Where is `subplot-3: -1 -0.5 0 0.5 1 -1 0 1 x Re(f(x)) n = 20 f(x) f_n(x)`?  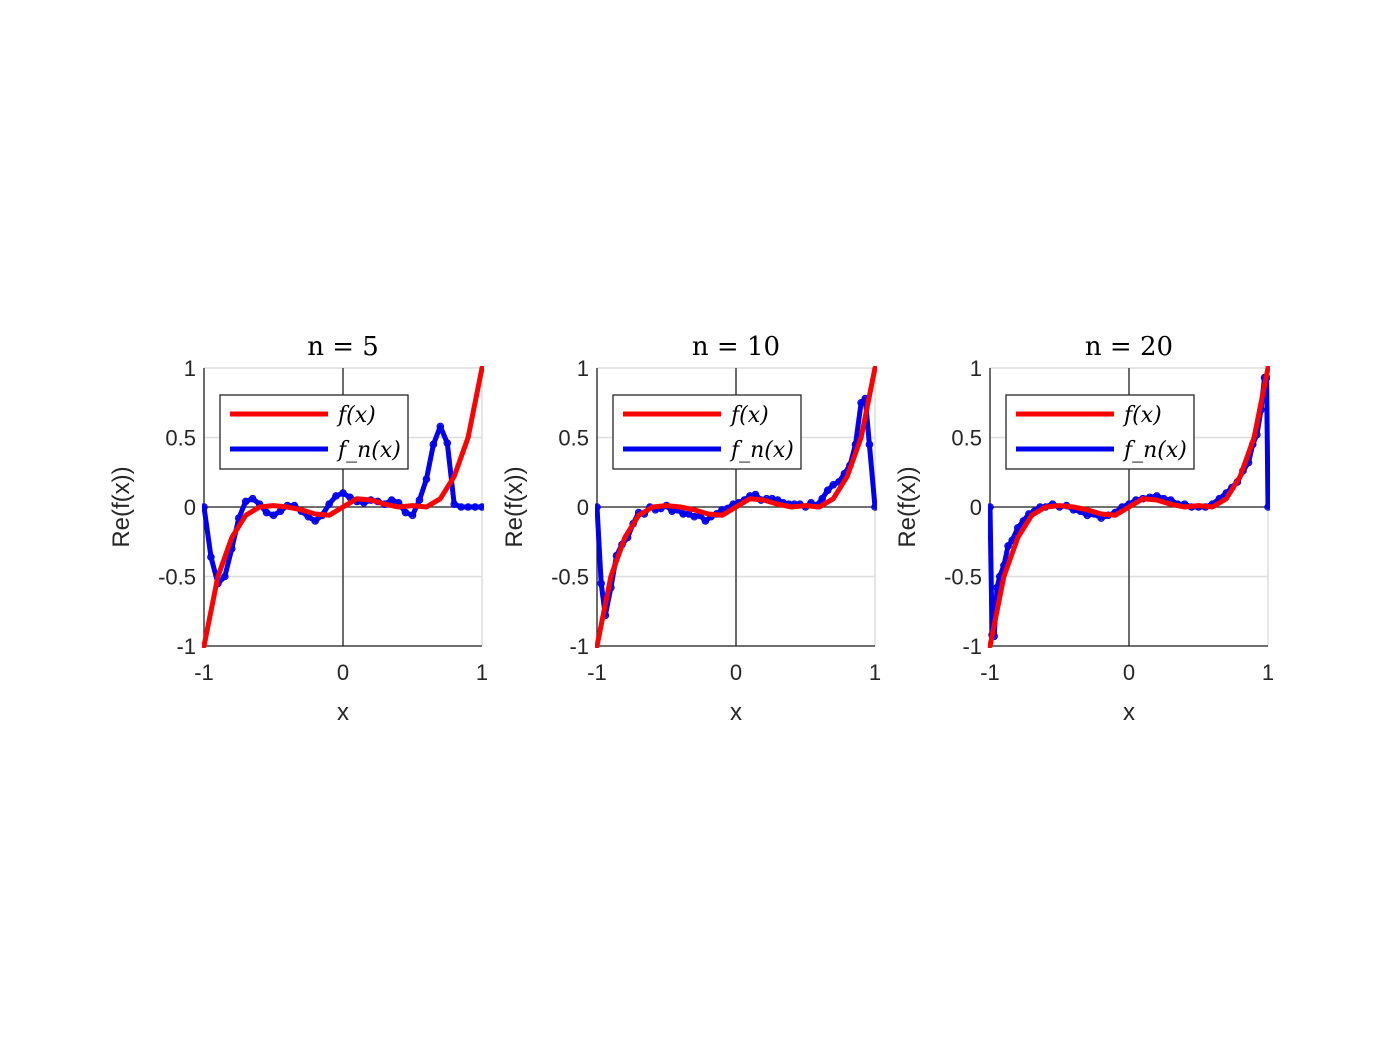
subplot-3: -1 -0.5 0 0.5 1 -1 0 1 x Re(f(x)) n = 20 f(x) f_n(x) is located at coordinates (1084, 529).